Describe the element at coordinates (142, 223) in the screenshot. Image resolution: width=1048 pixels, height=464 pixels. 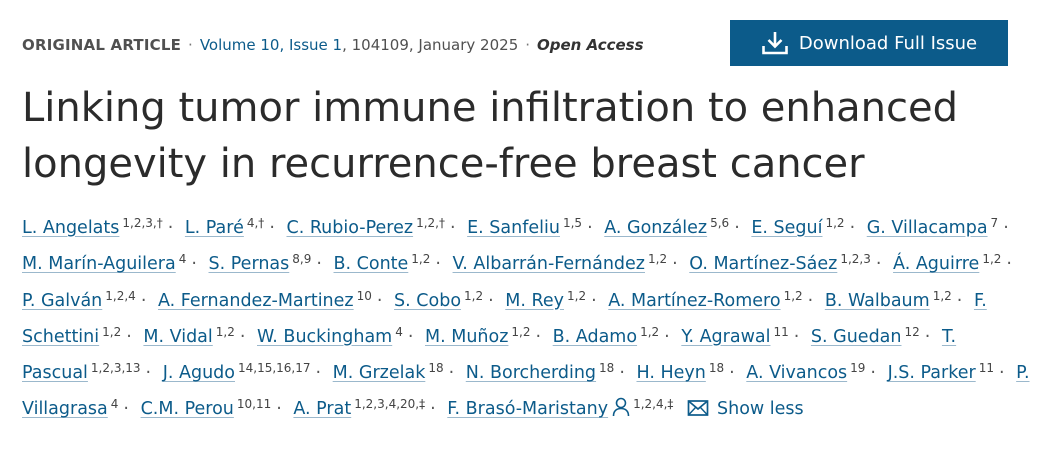
I see `author-affiliation: 1,2,3,†` at that location.